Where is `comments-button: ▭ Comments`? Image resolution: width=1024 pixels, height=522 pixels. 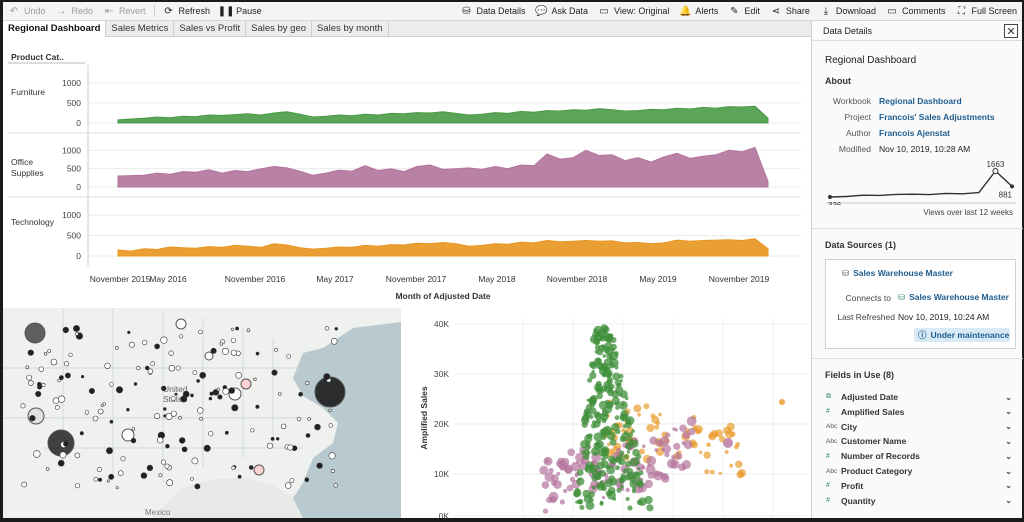
comments-button: ▭ Comments is located at coordinates (916, 11).